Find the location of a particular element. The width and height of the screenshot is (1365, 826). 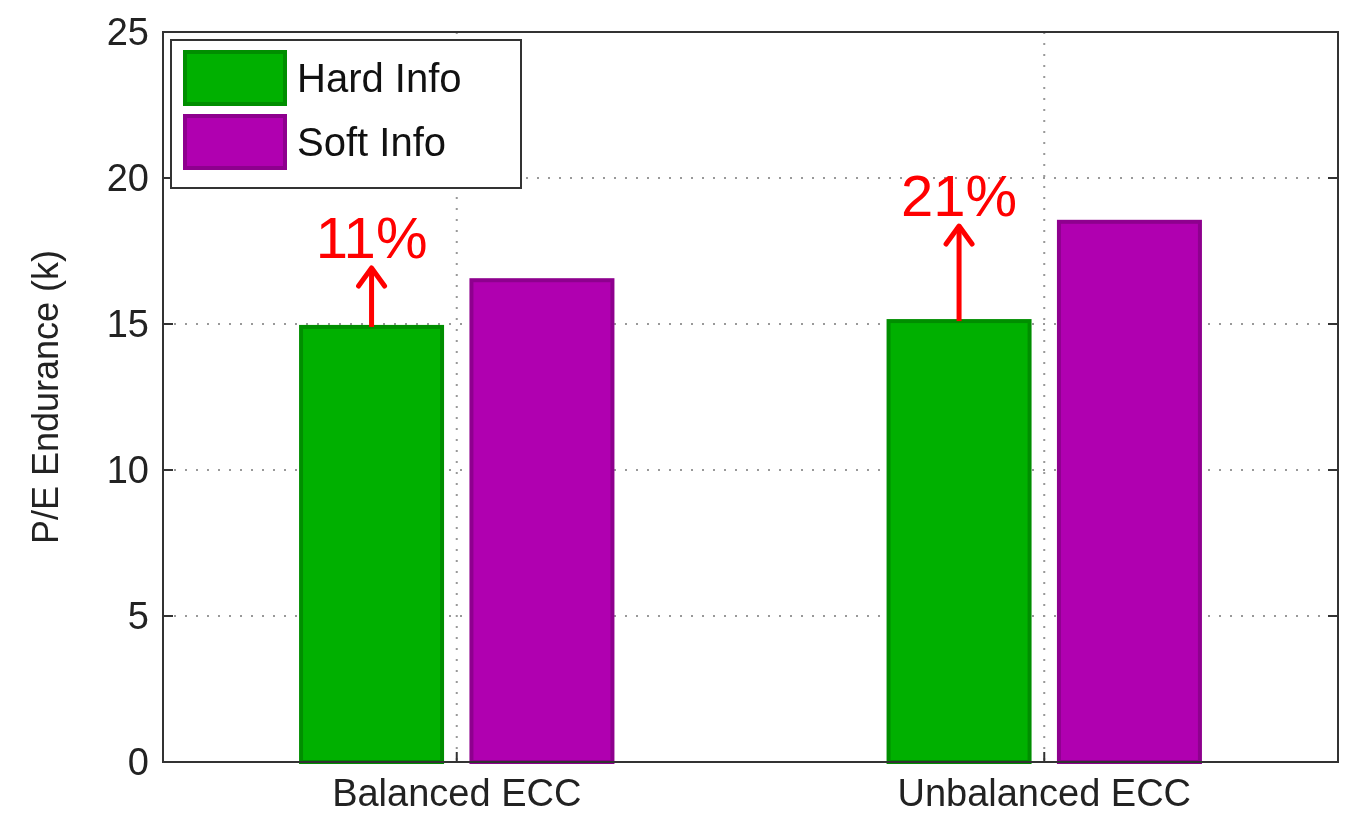

legend-label: Hard Info is located at coordinates (379, 78).